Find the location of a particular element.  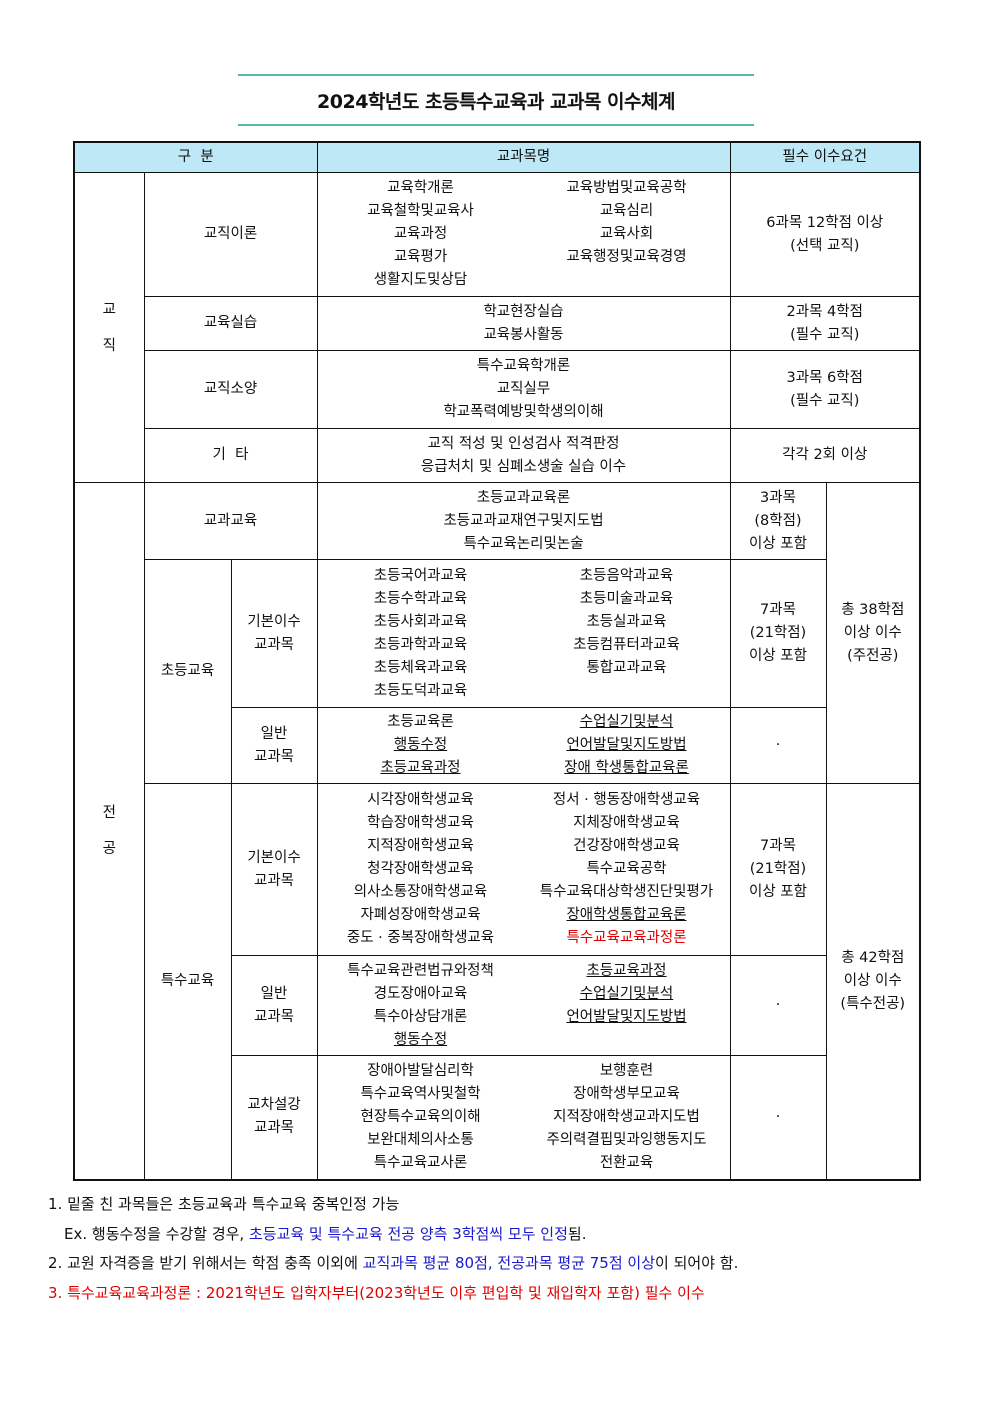

course-item: 행동수정 is located at coordinates (420, 1040).